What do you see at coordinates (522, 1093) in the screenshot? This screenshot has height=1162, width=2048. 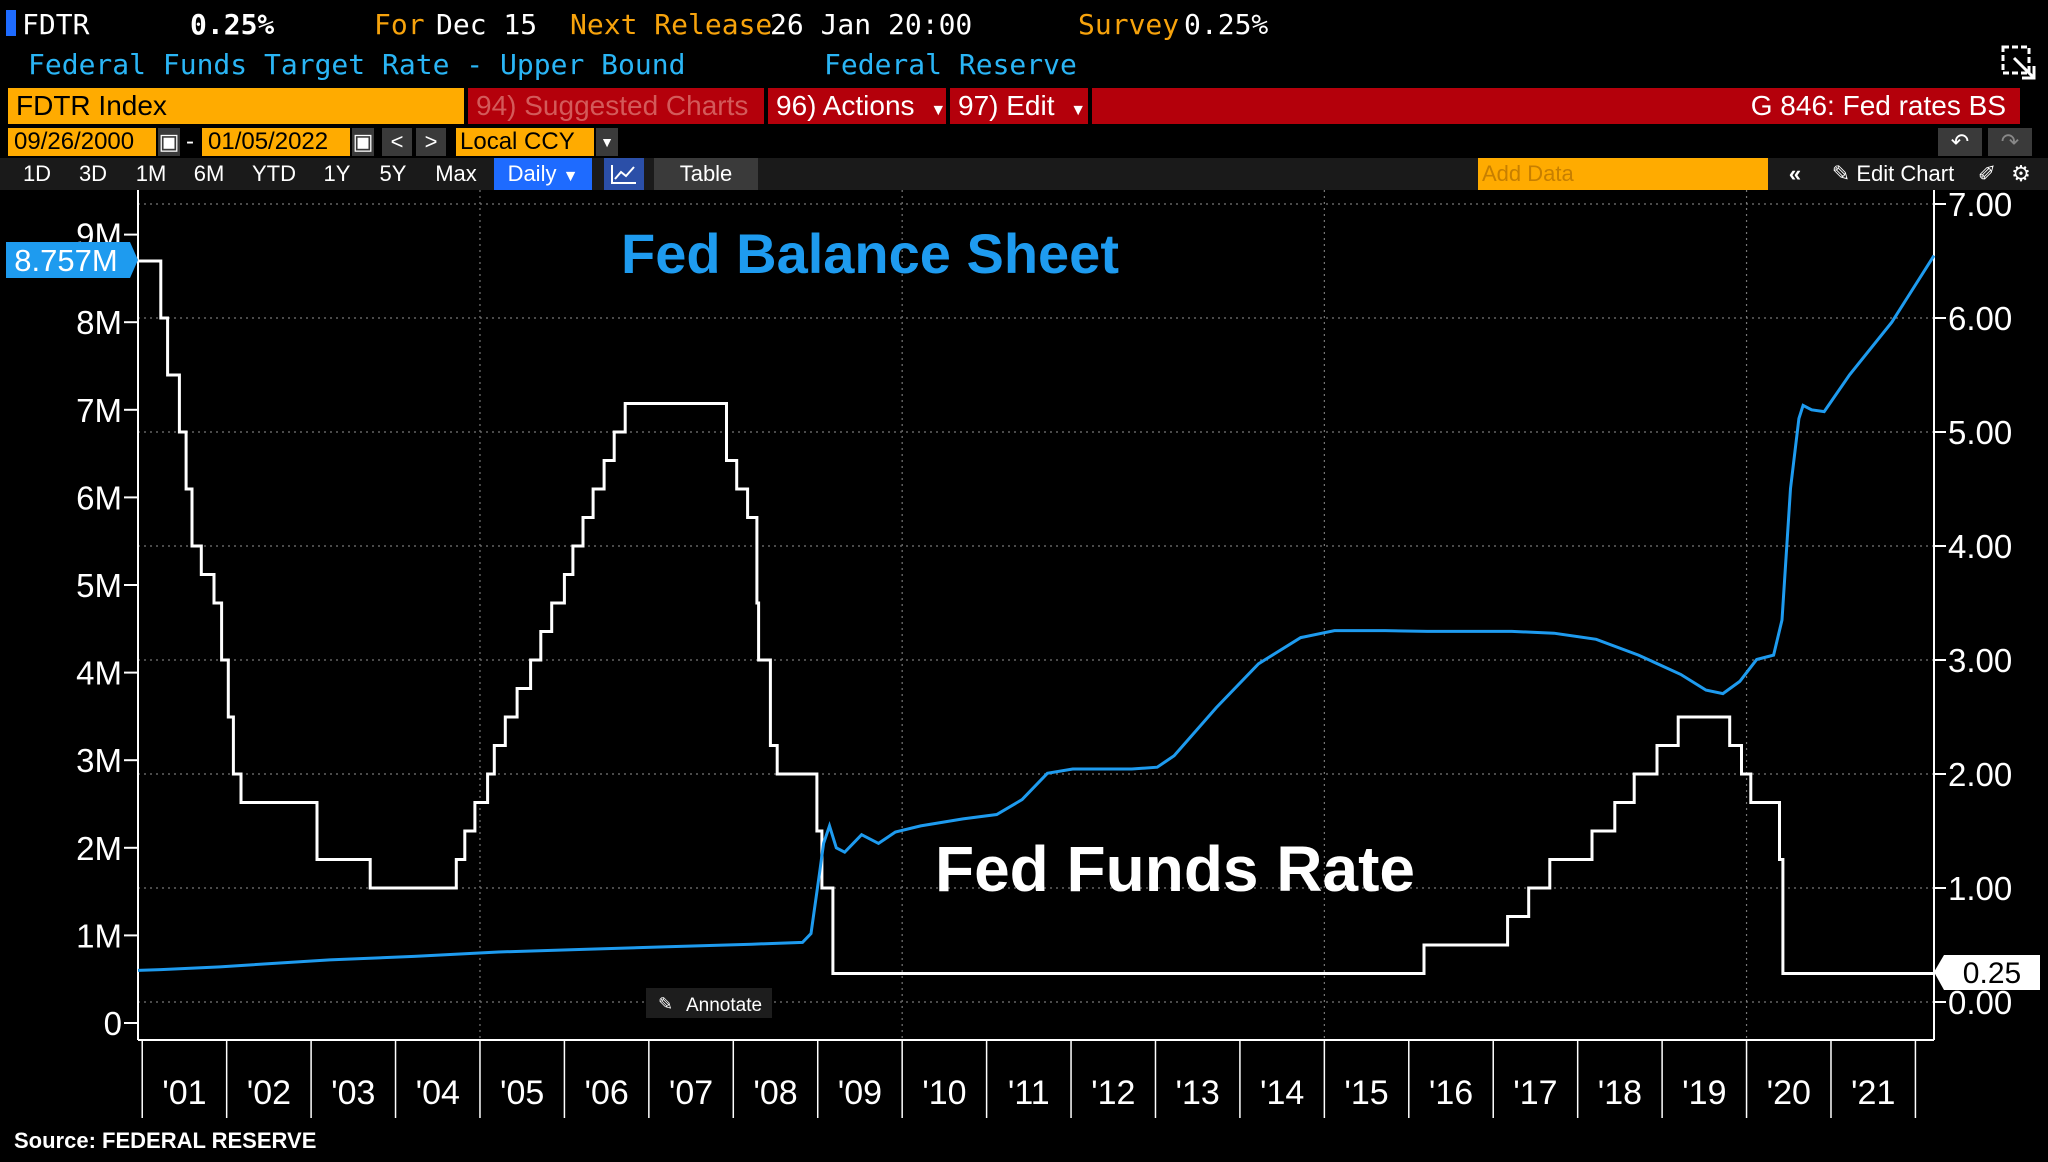 I see `x-tick-label: '05` at bounding box center [522, 1093].